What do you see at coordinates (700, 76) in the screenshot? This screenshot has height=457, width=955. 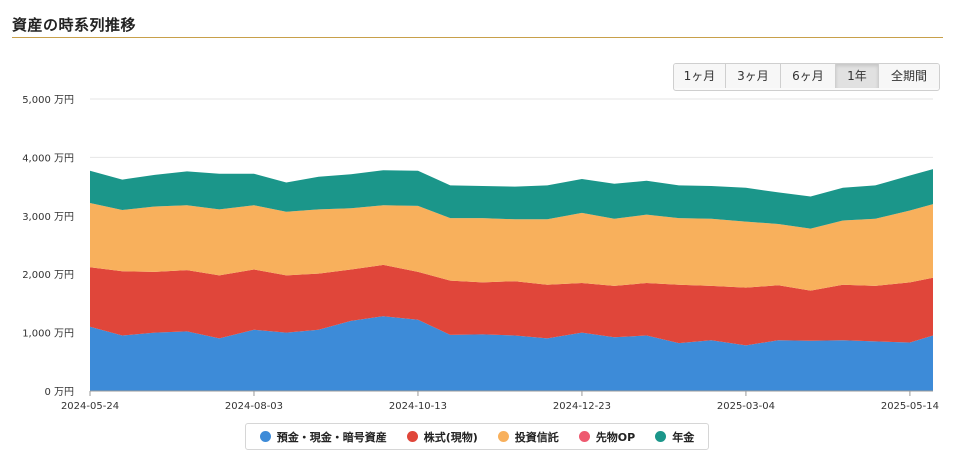 I see `range-1-month-button: 1ヶ月` at bounding box center [700, 76].